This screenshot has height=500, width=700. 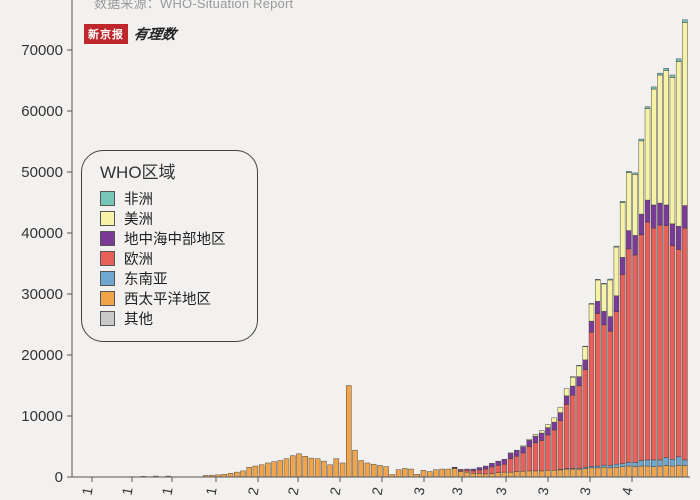 I want to click on legend-label: 欧洲, so click(x=138, y=259).